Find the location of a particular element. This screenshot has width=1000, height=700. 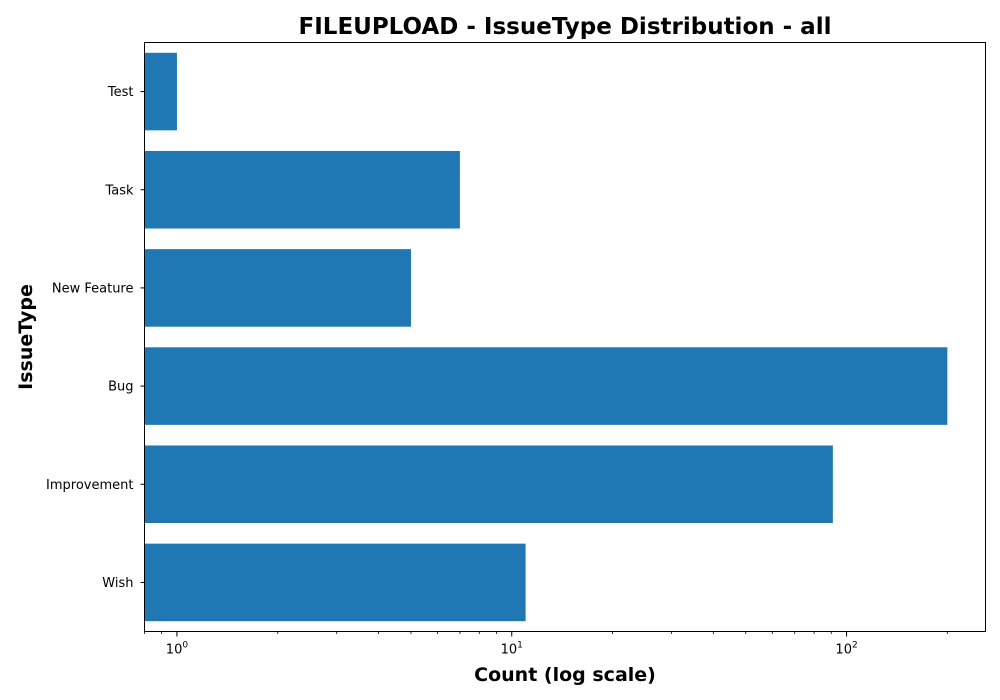

bar-new-feature is located at coordinates (277, 288).